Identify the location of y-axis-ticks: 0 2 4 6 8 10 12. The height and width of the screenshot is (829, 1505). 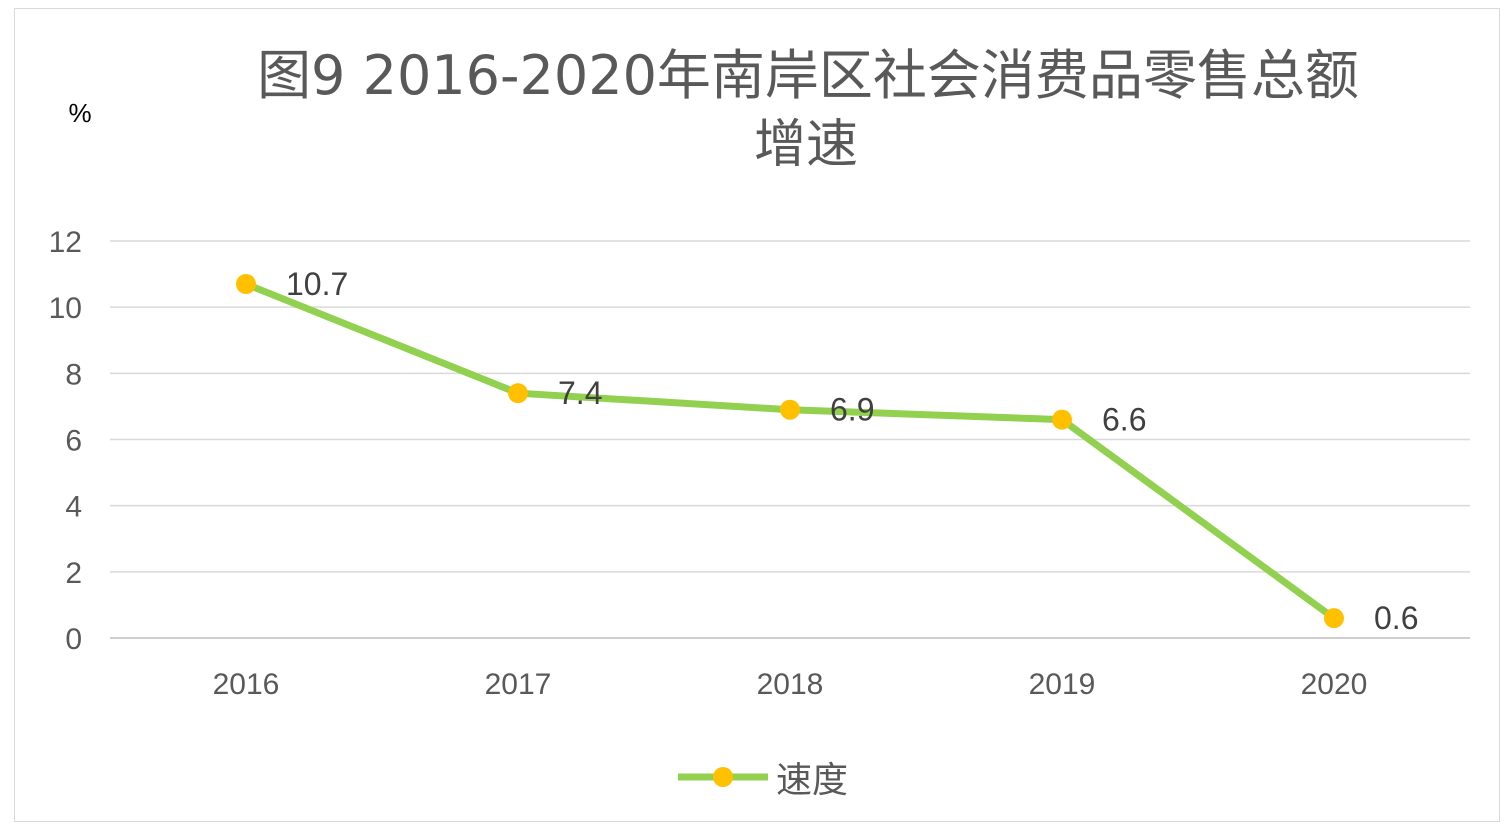
(65, 441).